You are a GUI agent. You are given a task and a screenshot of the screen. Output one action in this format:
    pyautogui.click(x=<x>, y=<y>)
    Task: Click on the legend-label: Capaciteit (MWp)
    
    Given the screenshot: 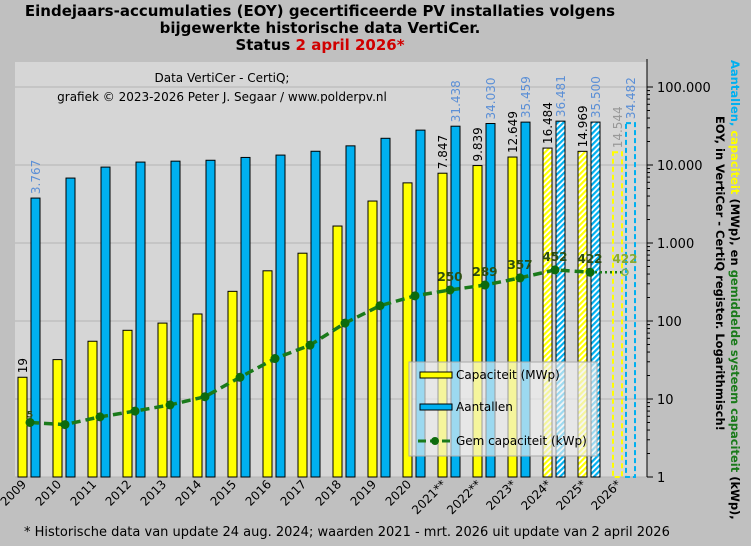 What is the action you would take?
    pyautogui.click(x=508, y=375)
    